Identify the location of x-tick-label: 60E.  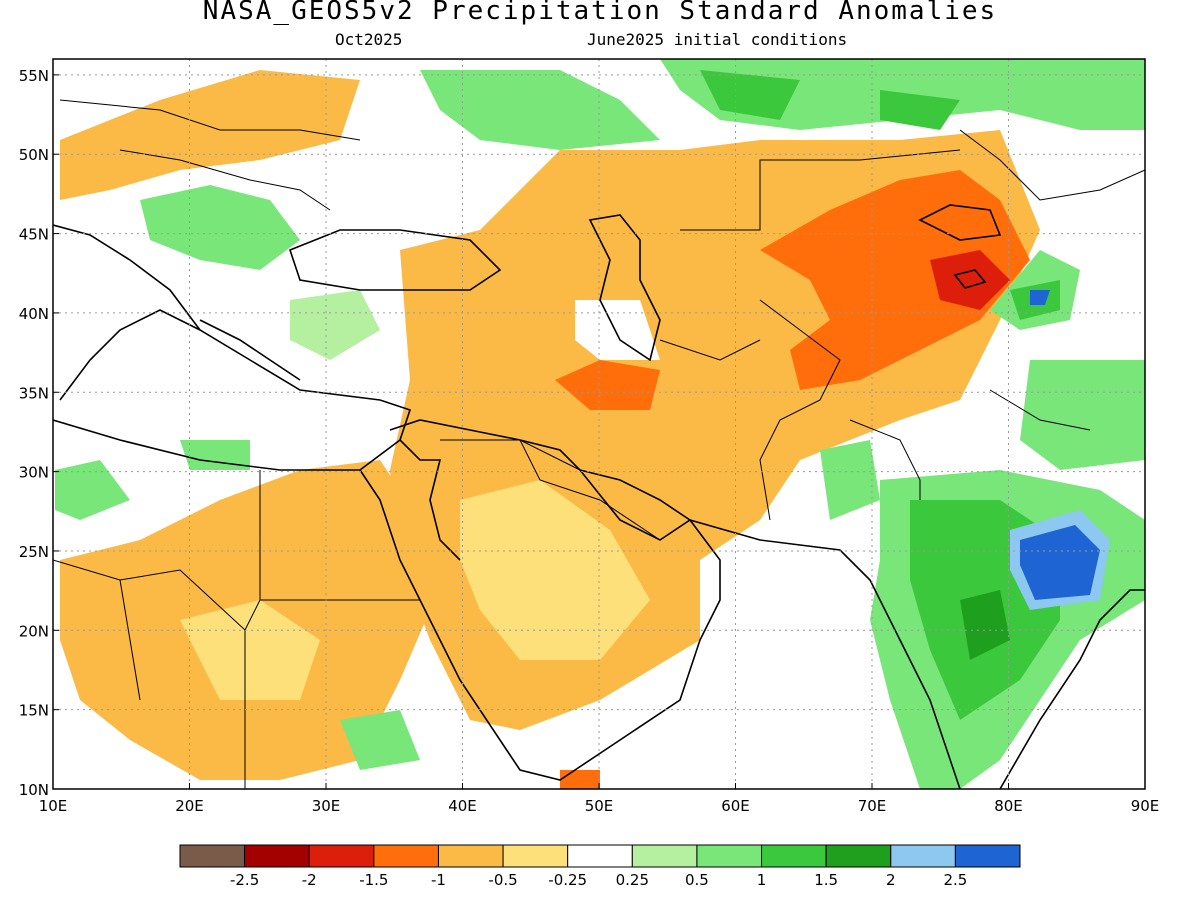
(735, 806).